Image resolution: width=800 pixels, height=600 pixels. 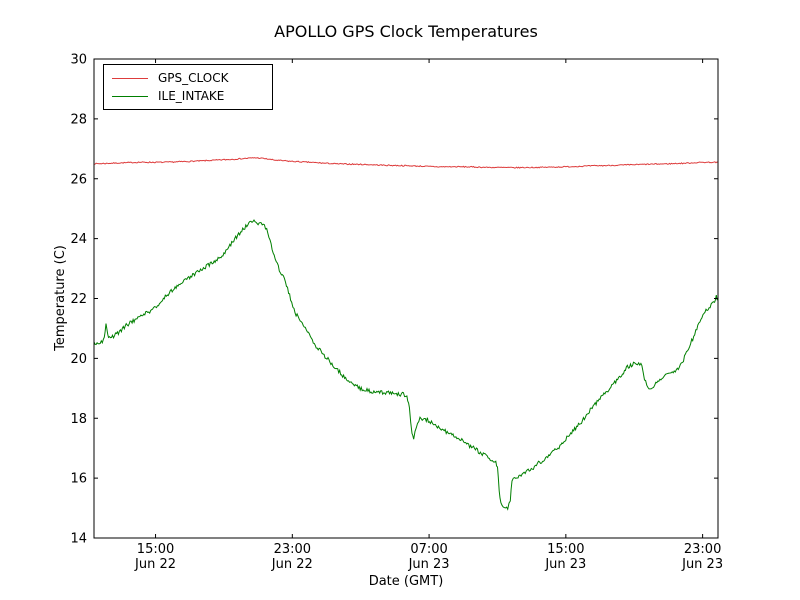 I want to click on series-line-GPS_CLOCK, so click(x=406, y=163).